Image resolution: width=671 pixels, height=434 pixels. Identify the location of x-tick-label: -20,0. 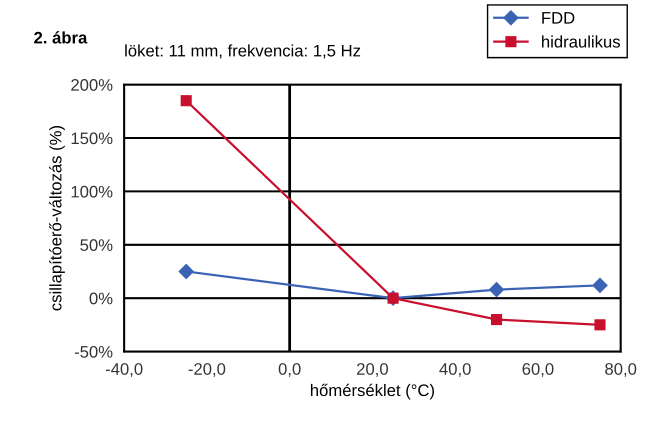
(207, 370).